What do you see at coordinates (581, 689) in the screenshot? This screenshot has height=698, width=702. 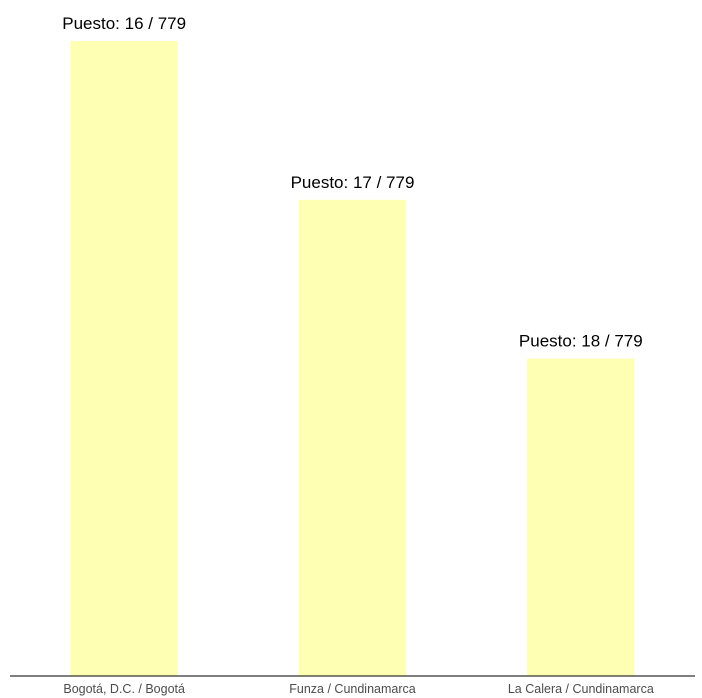 I see `x-tick-label-3: La Calera / Cundinamarca` at bounding box center [581, 689].